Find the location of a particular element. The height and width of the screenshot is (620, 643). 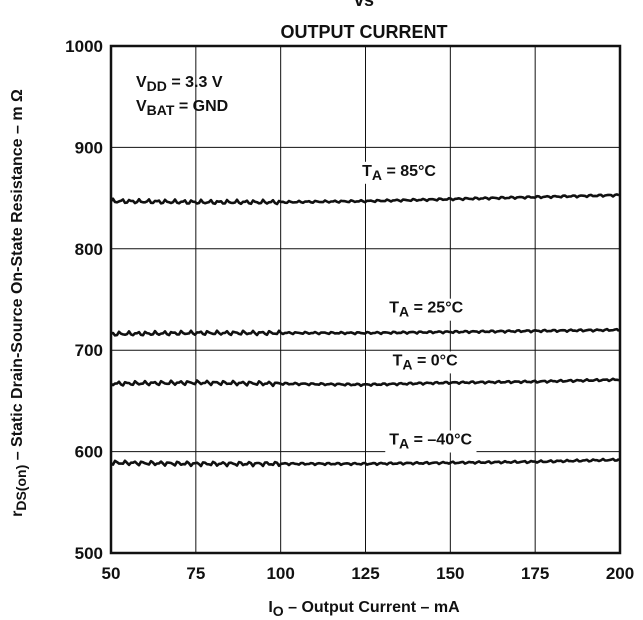

series-label: TA = –40°C is located at coordinates (430, 442).